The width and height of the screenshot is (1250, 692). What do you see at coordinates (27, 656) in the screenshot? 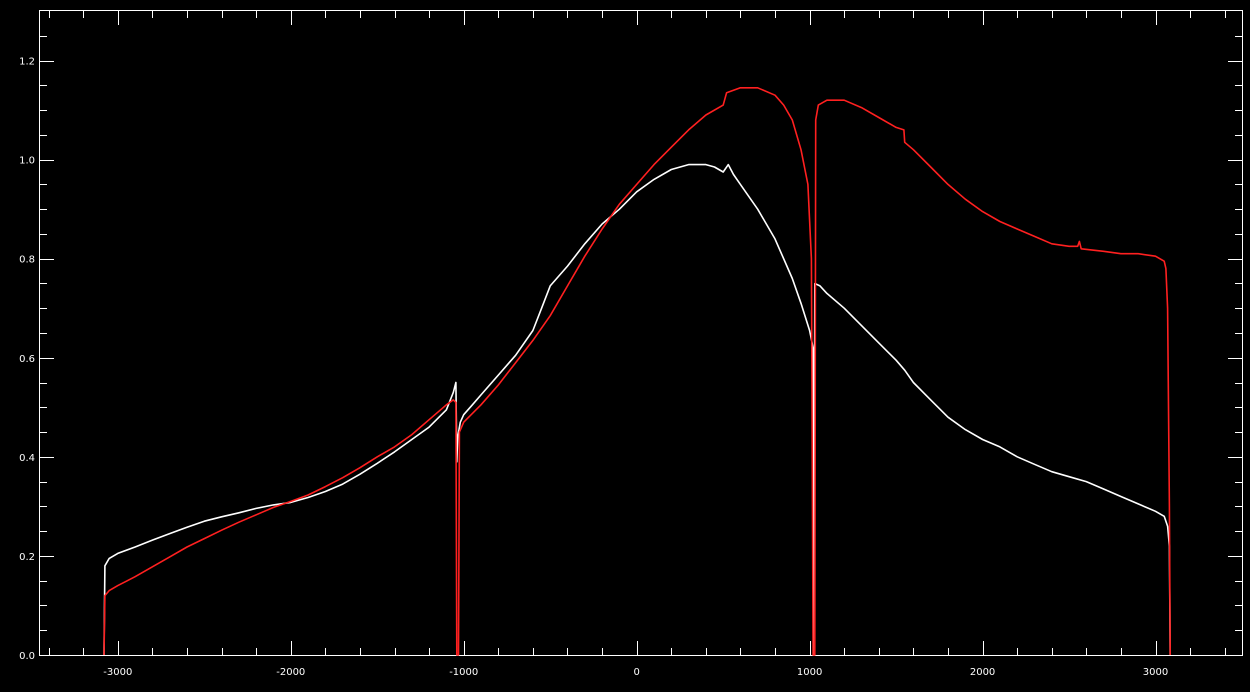
I see `y-tick-label: 0.0` at bounding box center [27, 656].